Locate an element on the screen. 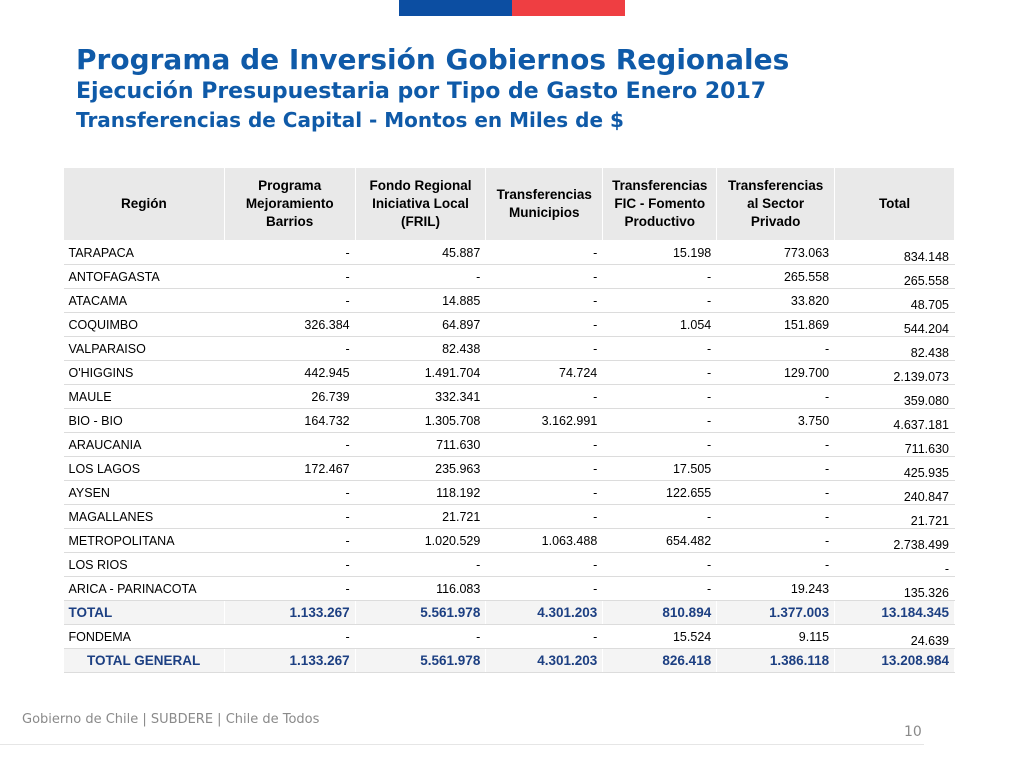 The width and height of the screenshot is (1024, 768). region-cell: BIO - BIO is located at coordinates (144, 420).